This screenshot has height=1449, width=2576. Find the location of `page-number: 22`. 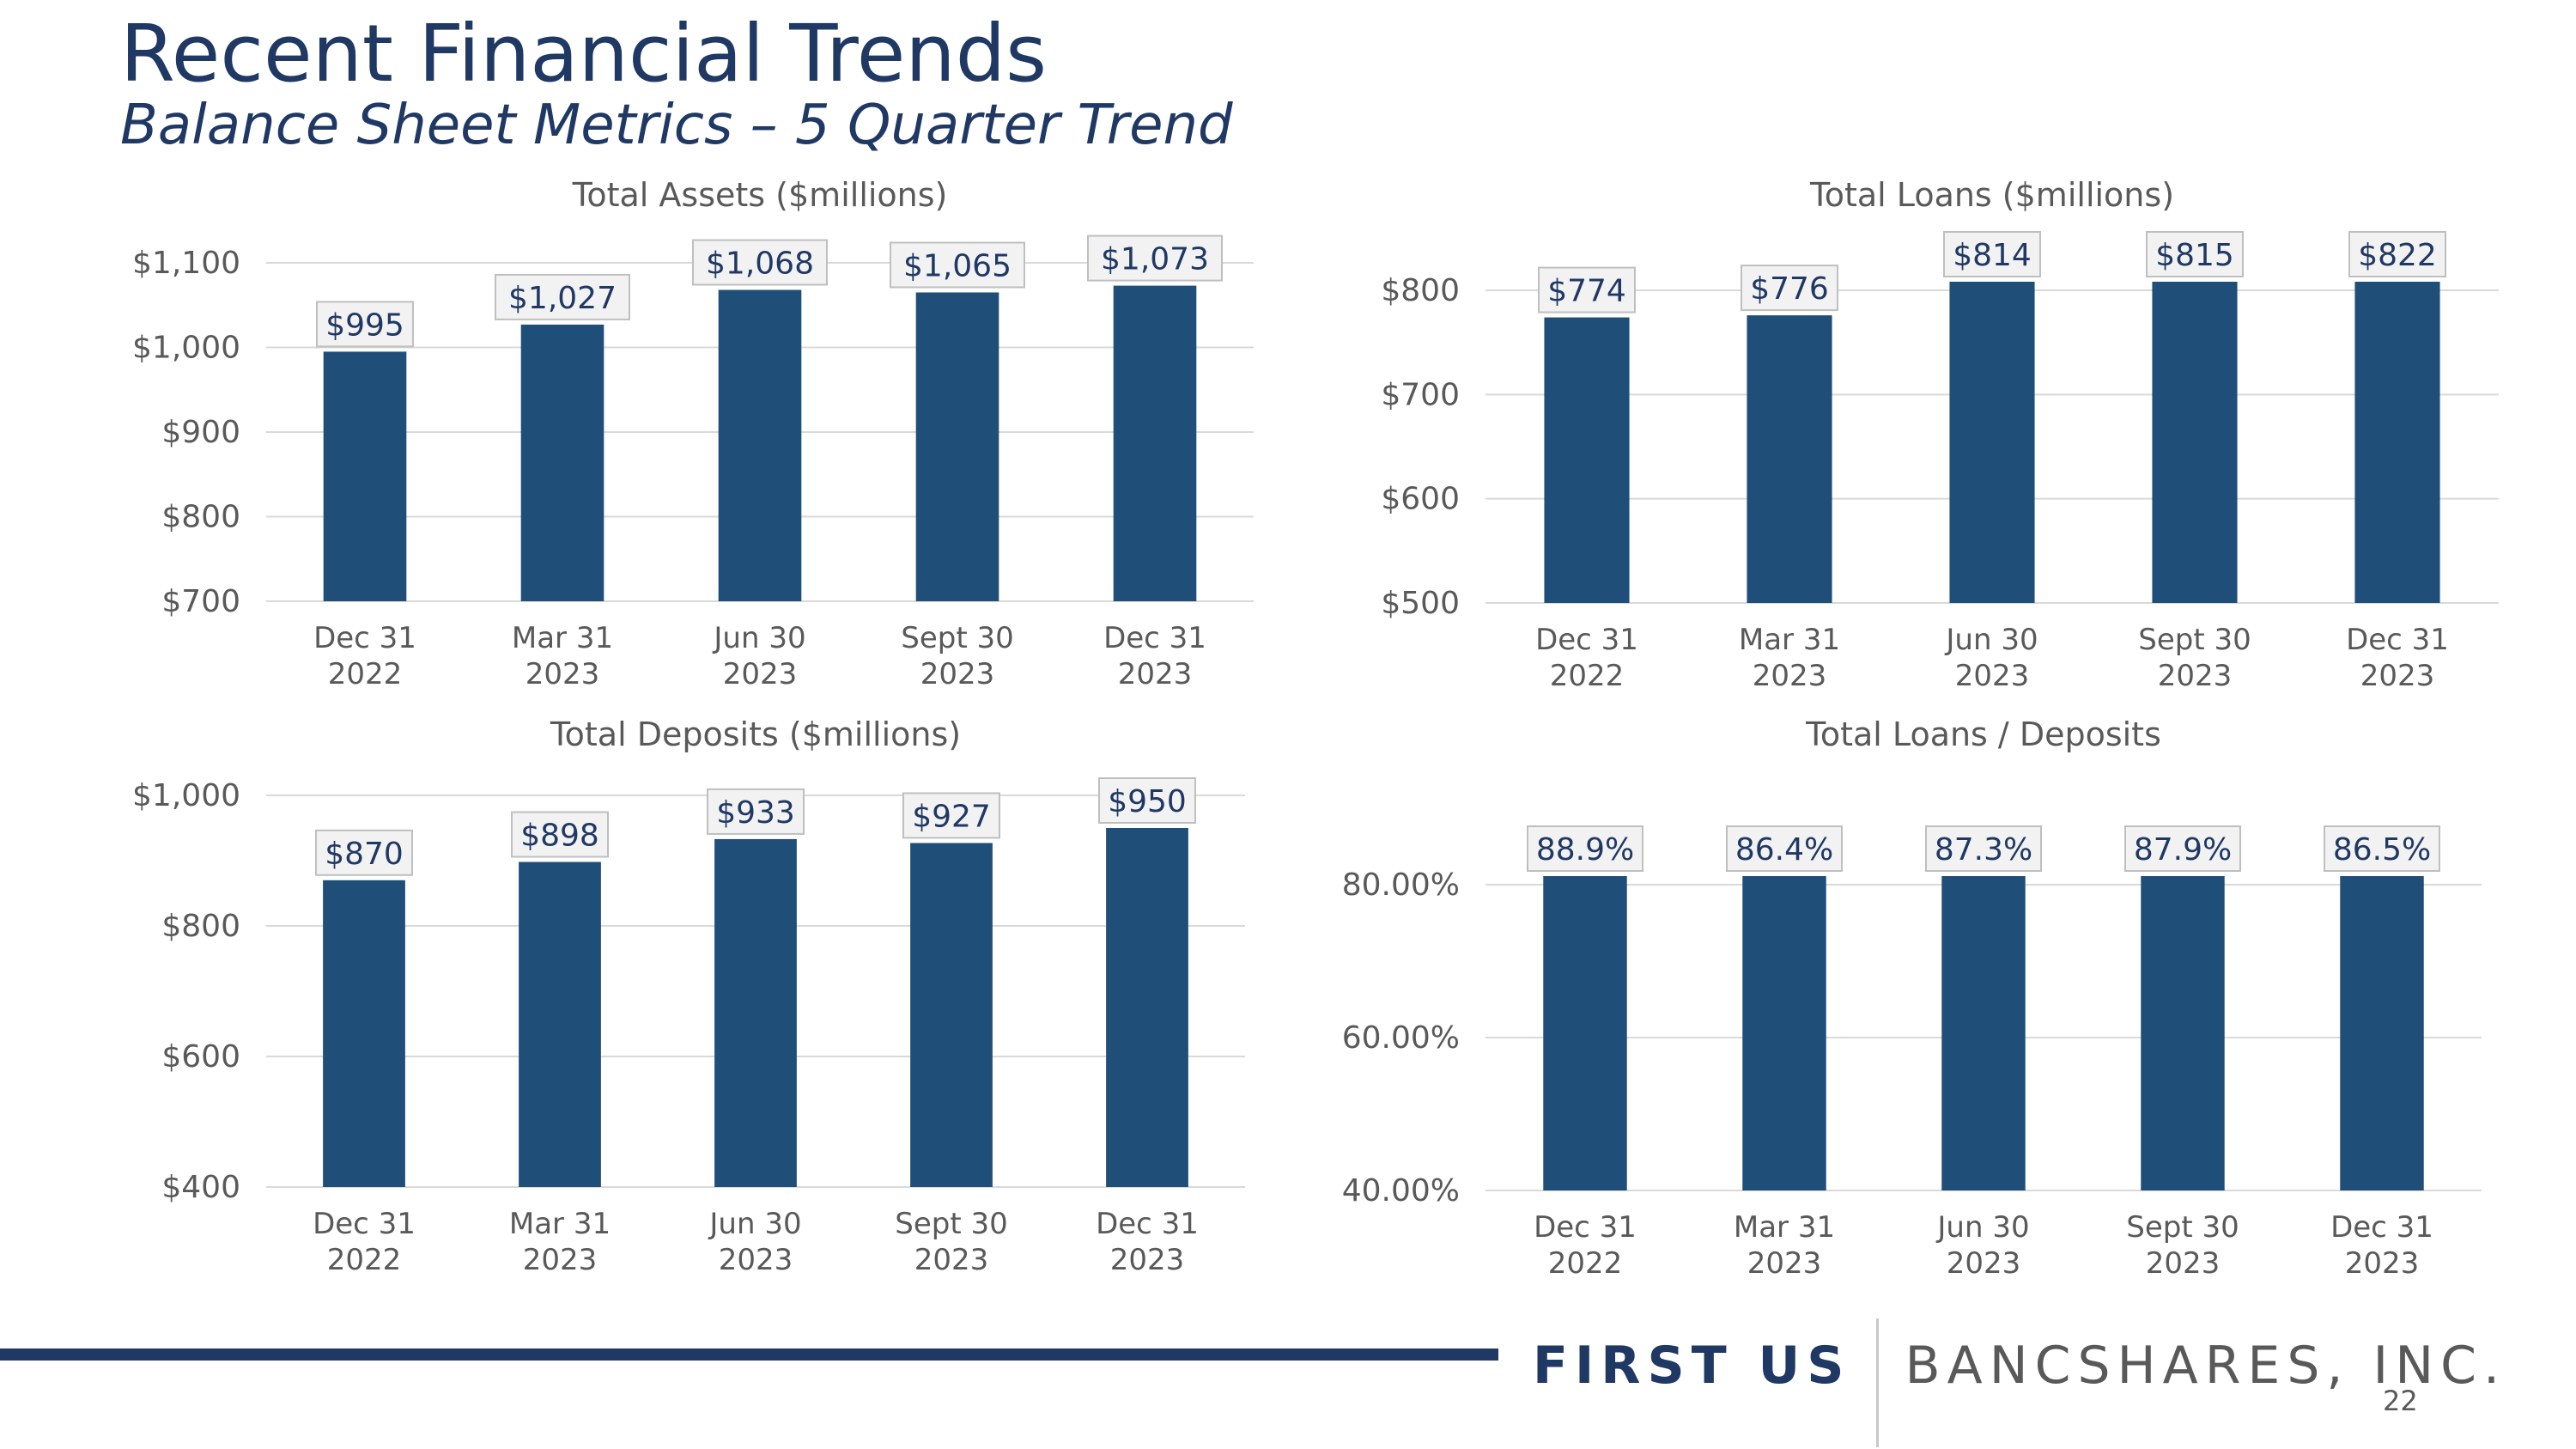

page-number: 22 is located at coordinates (2400, 1401).